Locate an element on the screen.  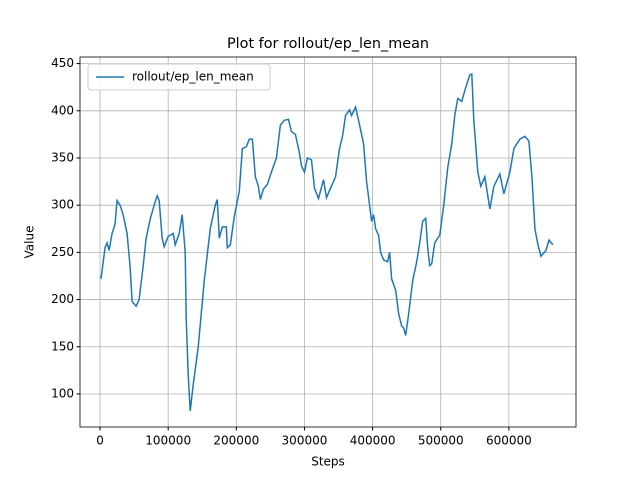
y-axis-label: Value is located at coordinates (30, 242).